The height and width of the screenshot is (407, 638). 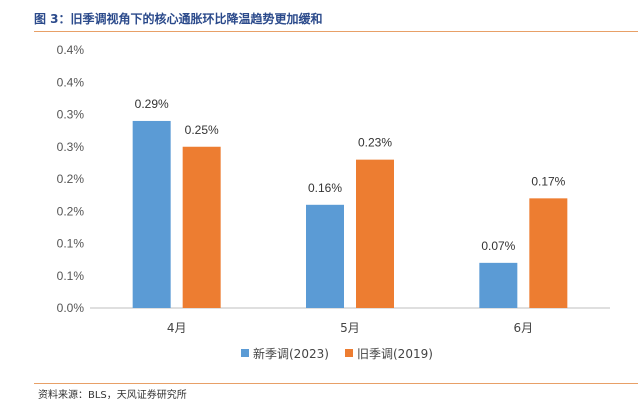 I want to click on data-label-1-2: 0.16%, so click(x=325, y=188).